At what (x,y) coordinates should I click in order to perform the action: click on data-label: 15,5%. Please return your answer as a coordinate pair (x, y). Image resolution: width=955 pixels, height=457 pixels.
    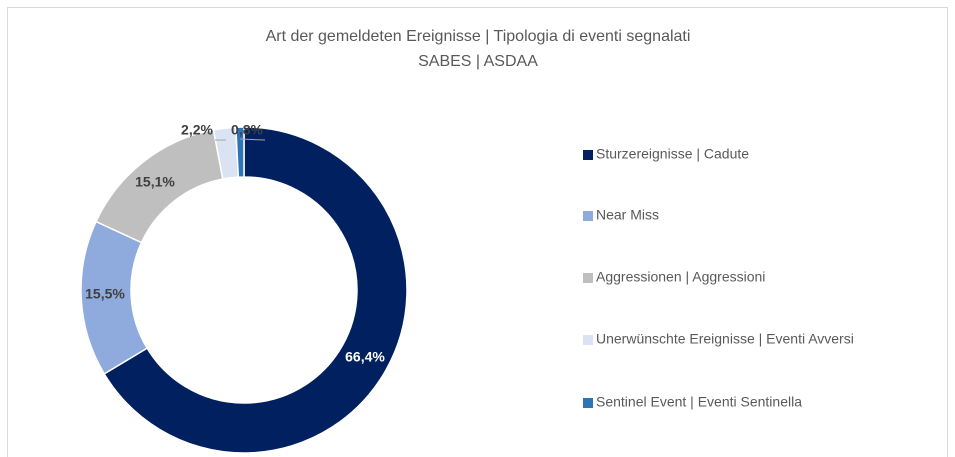
    Looking at the image, I should click on (105, 294).